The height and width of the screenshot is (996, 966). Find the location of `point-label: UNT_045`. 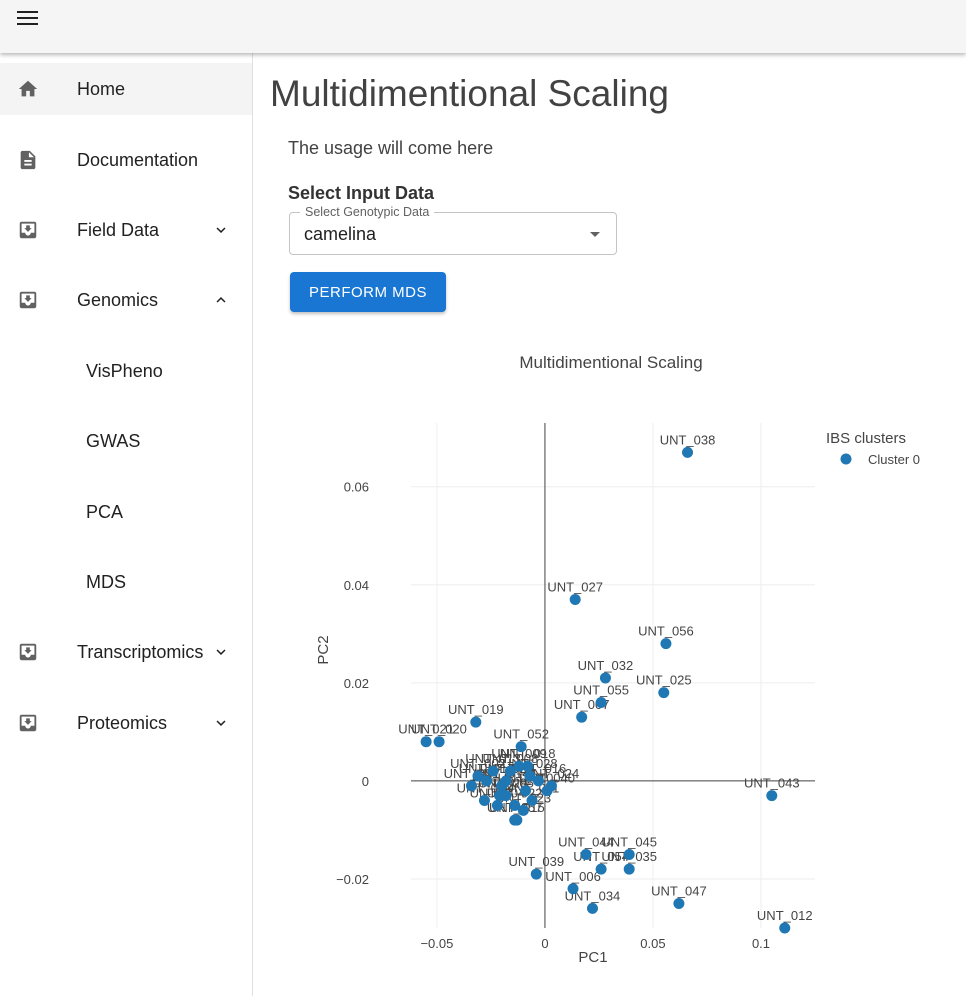

point-label: UNT_045 is located at coordinates (629, 841).